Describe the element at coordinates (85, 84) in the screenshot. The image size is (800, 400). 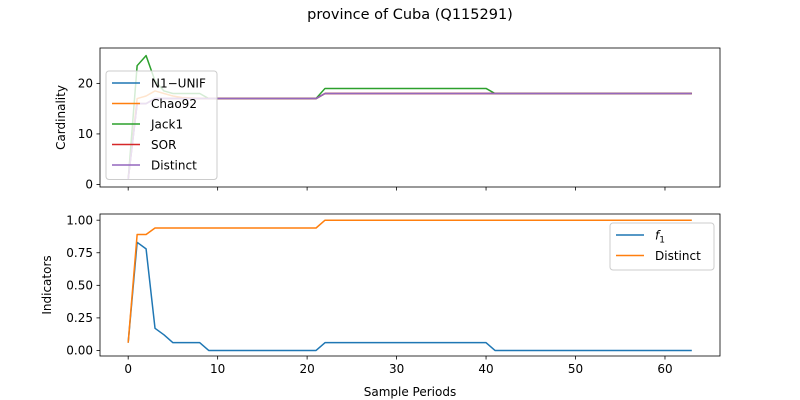
I see `y-tick-label: 20` at that location.